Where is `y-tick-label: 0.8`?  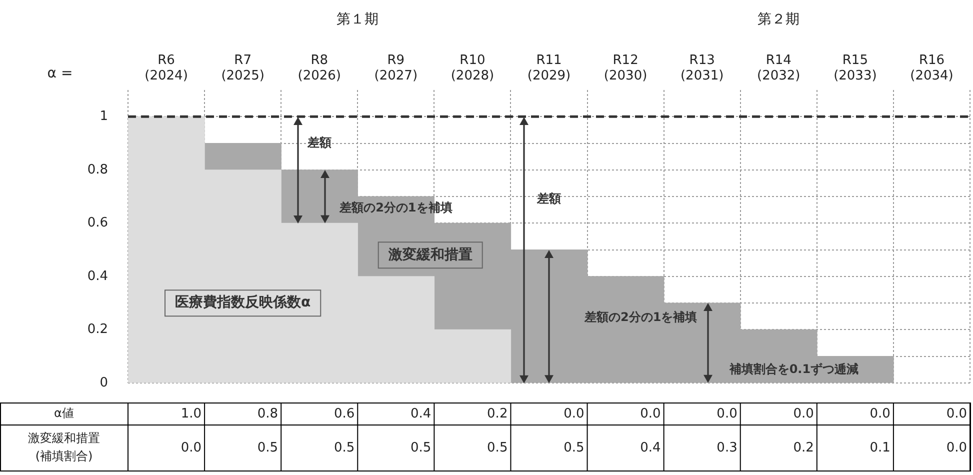 y-tick-label: 0.8 is located at coordinates (97, 170).